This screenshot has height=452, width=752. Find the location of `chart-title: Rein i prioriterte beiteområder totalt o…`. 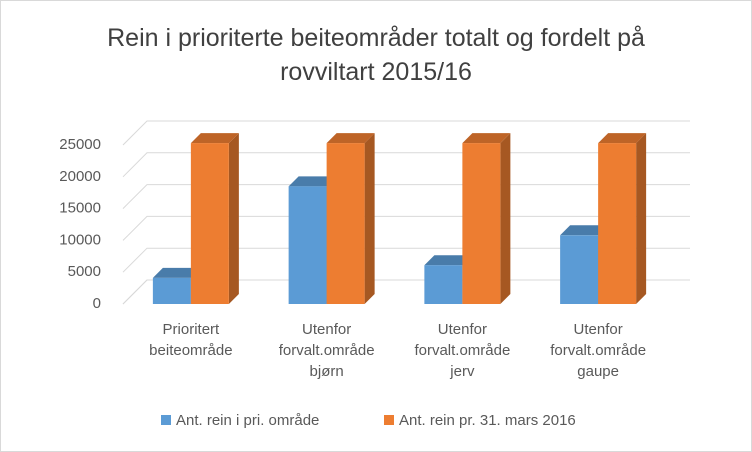

chart-title: Rein i prioriterte beiteområder totalt o… is located at coordinates (376, 55).